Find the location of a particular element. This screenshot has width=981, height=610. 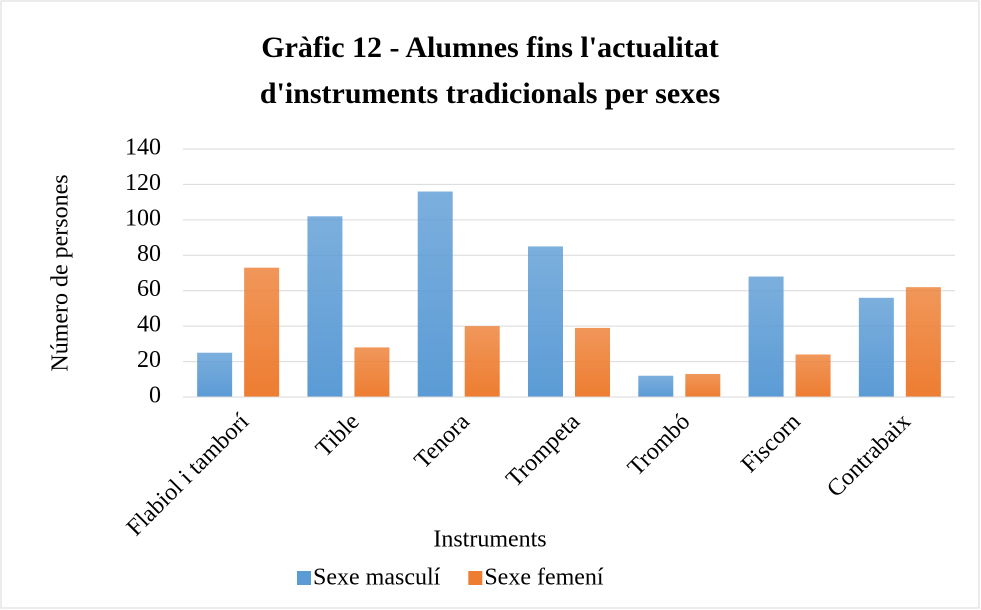

y-tick-label: 20 is located at coordinates (149, 360).